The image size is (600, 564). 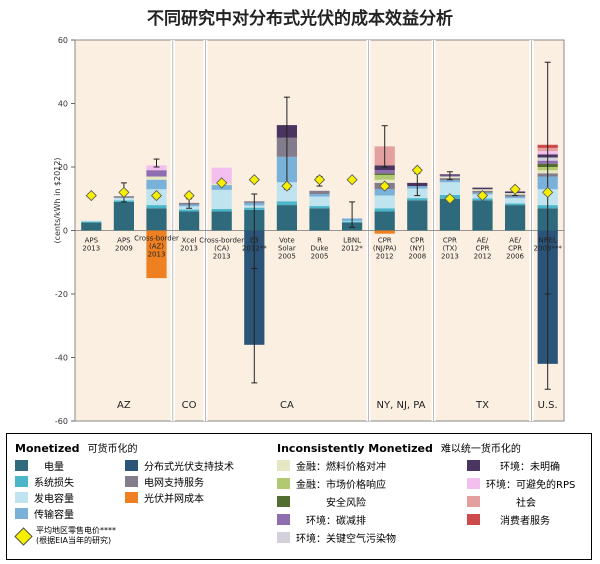 What do you see at coordinates (131, 481) in the screenshot?
I see `swatch-grid-support` at bounding box center [131, 481].